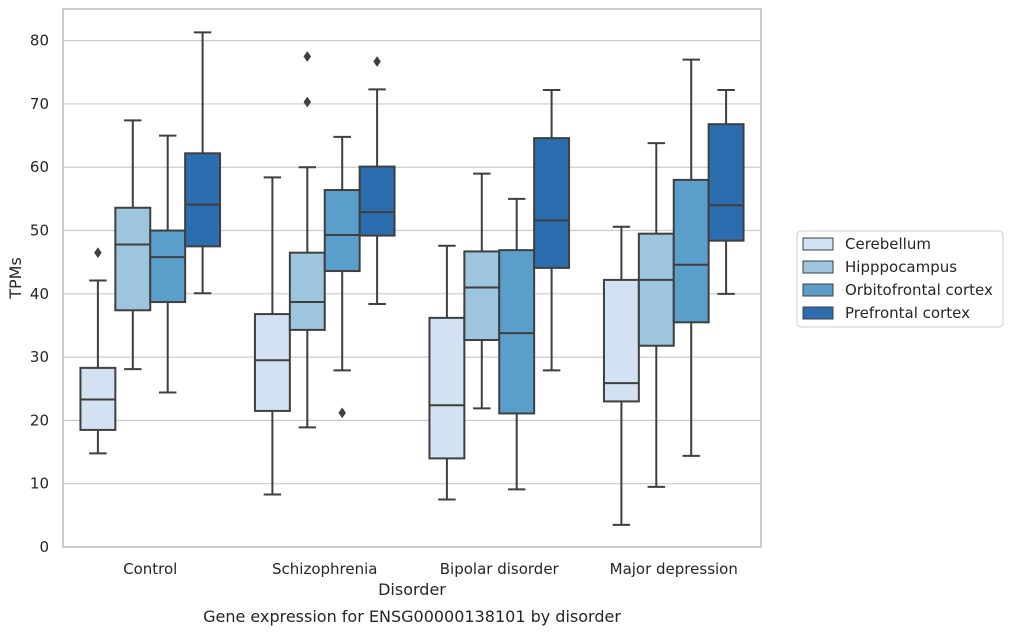  Describe the element at coordinates (919, 290) in the screenshot. I see `legend-entry-label: Orbitofrontal cortex` at that location.